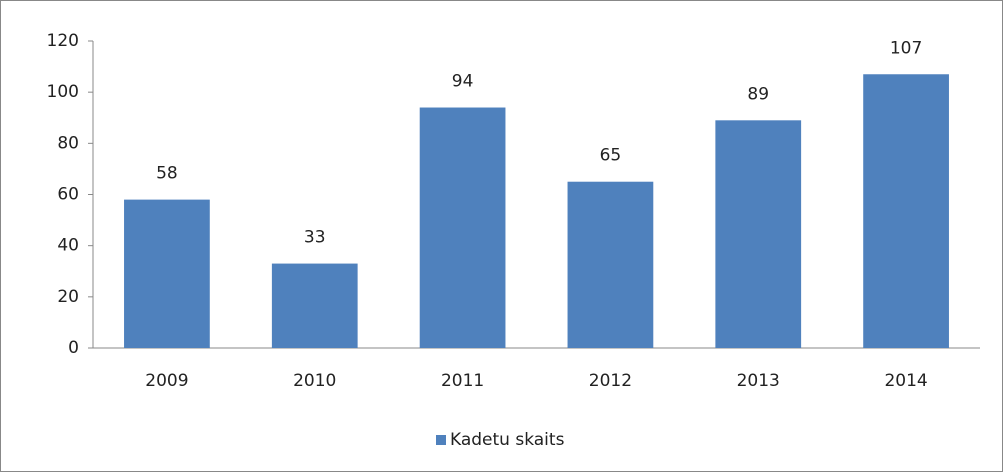 Image resolution: width=1003 pixels, height=472 pixels. Describe the element at coordinates (611, 156) in the screenshot. I see `data-label: 65` at that location.